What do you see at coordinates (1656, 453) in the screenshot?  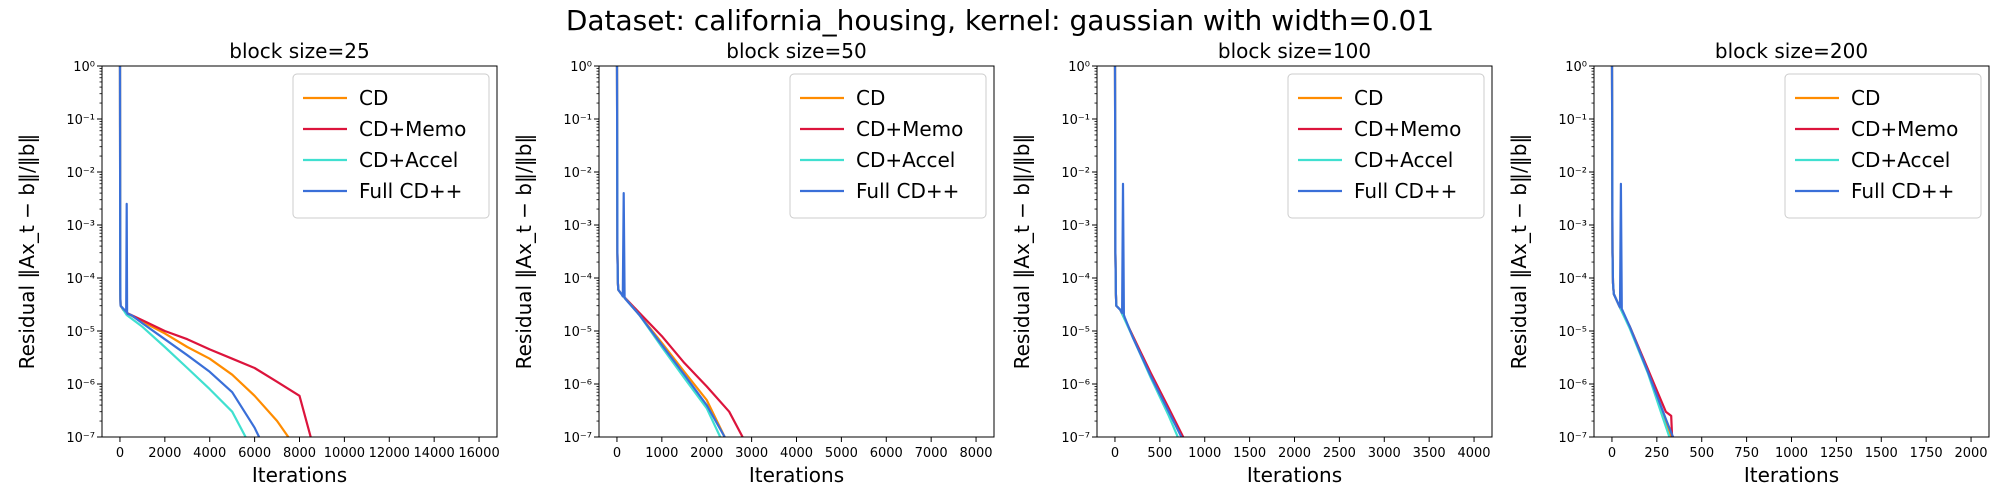 I see `x-tick-label: 250` at bounding box center [1656, 453].